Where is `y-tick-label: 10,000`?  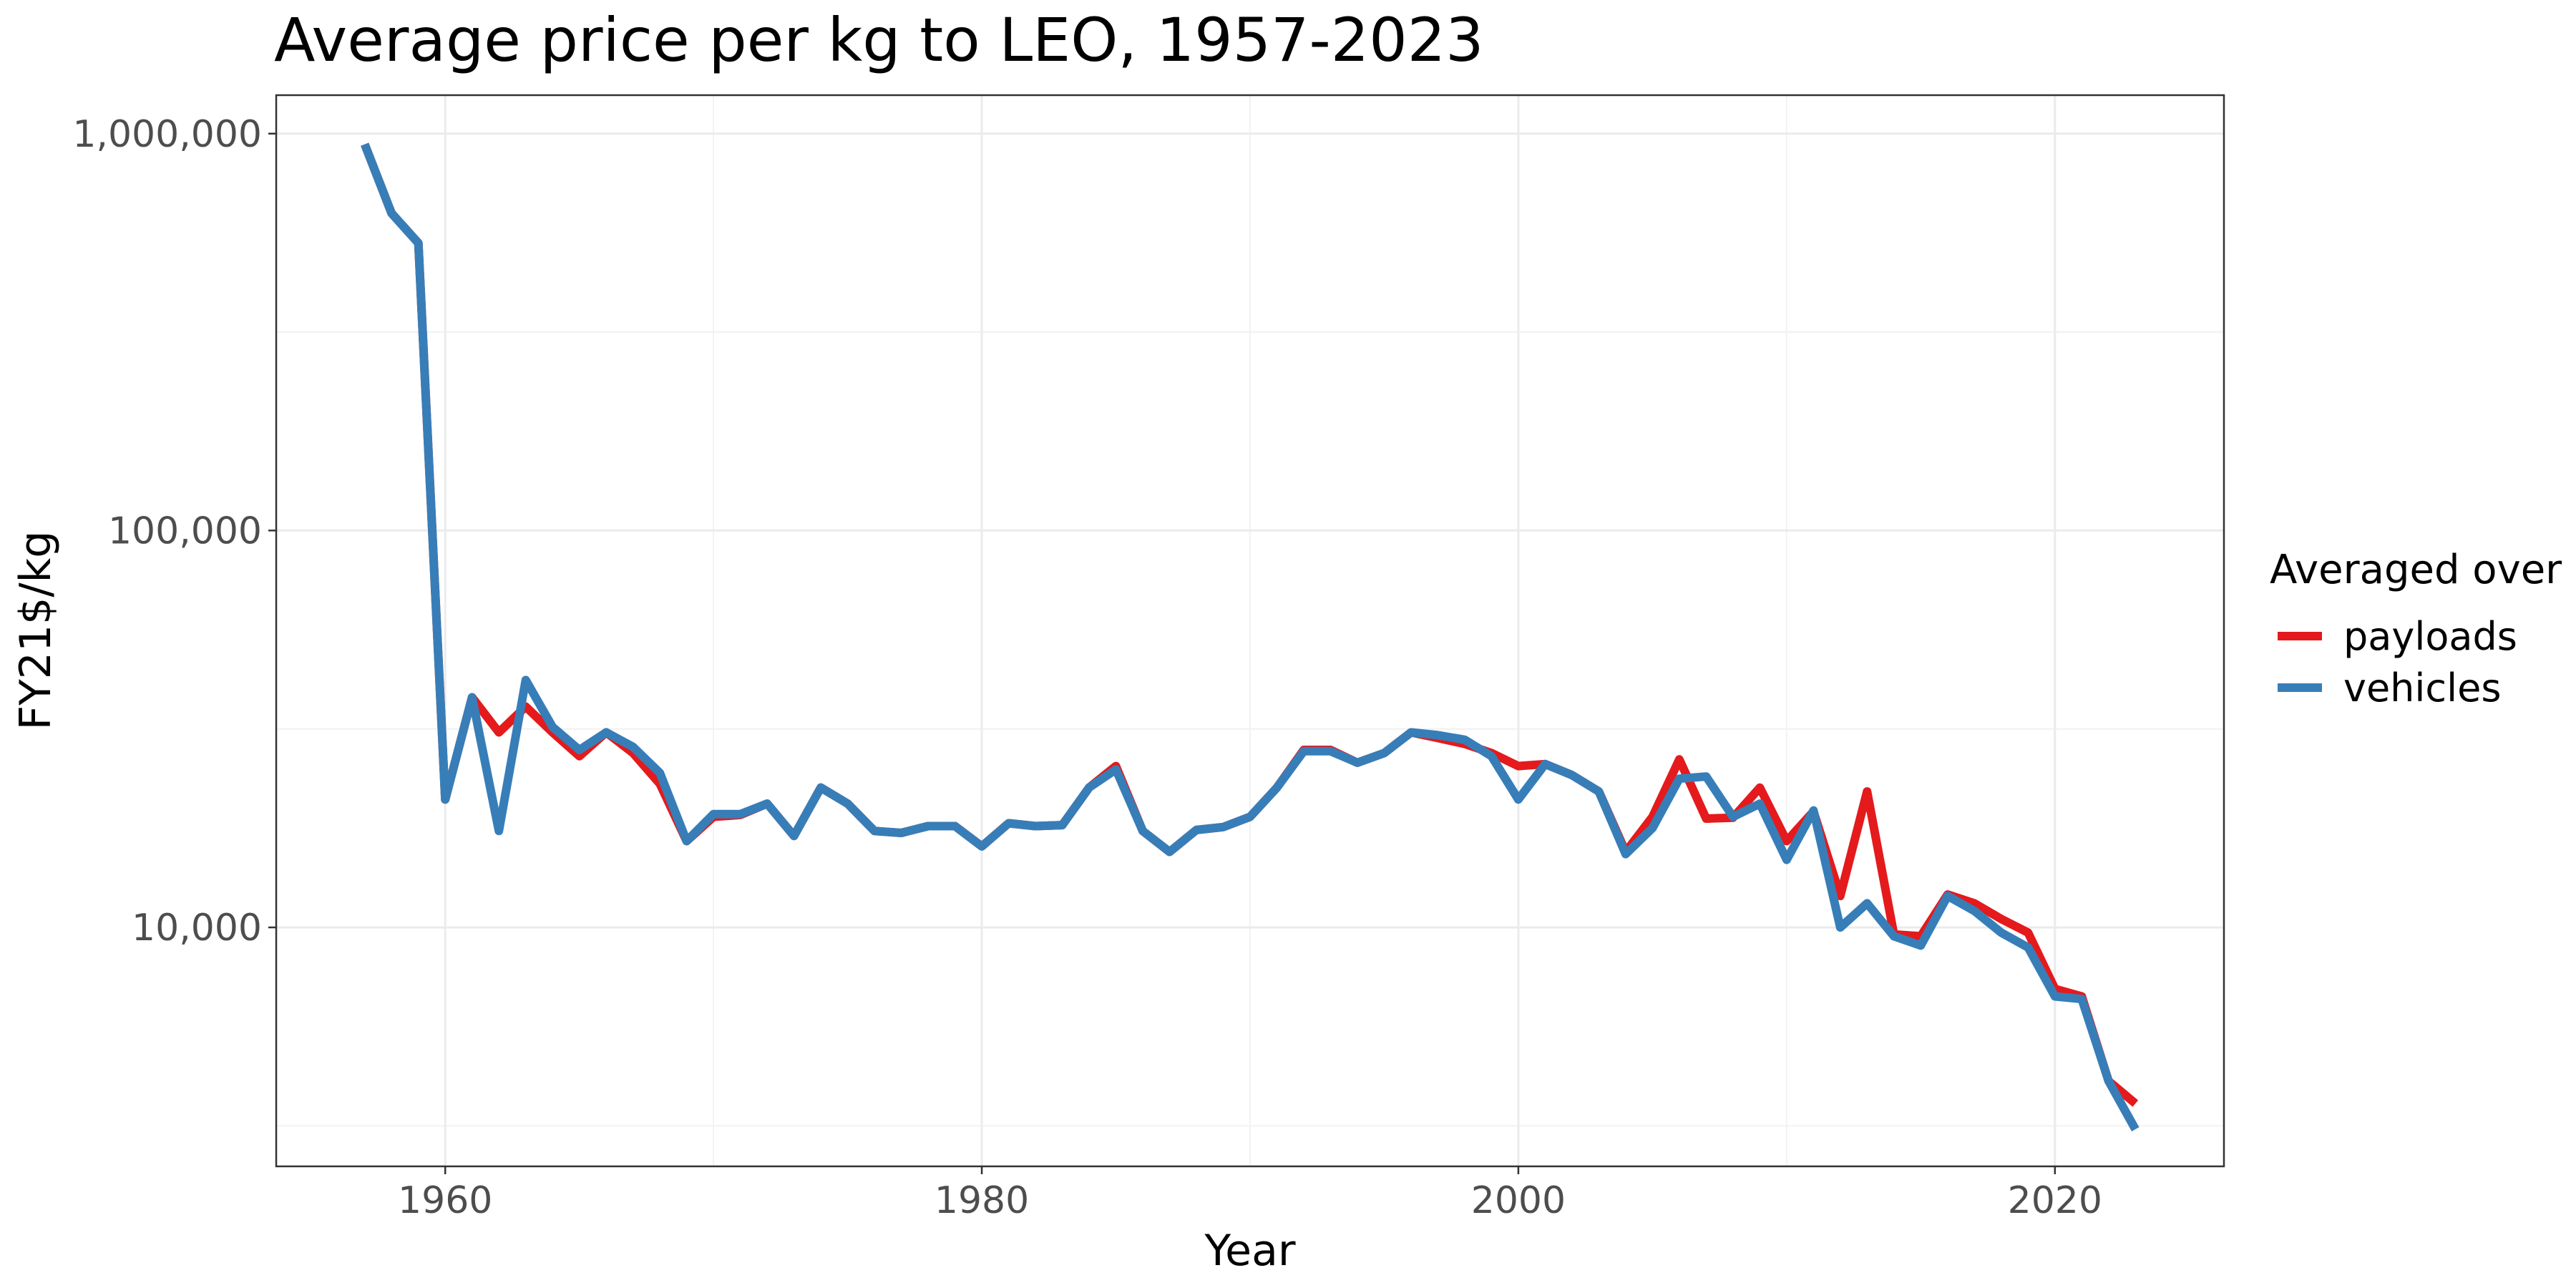
y-tick-label: 10,000 is located at coordinates (197, 928).